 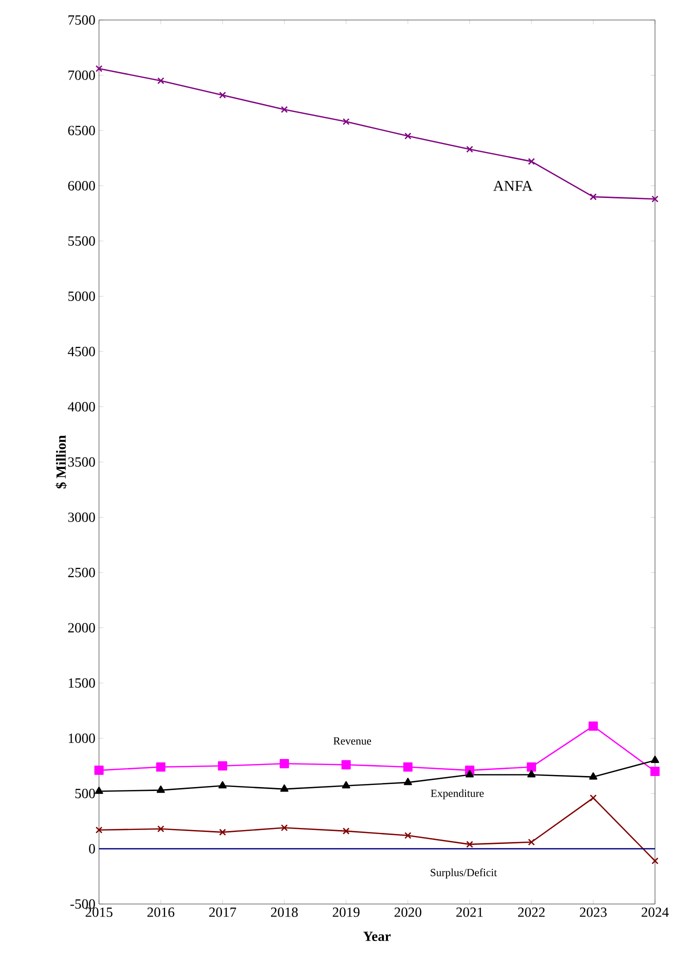 I want to click on y-tick-label: 7000, so click(x=81, y=75).